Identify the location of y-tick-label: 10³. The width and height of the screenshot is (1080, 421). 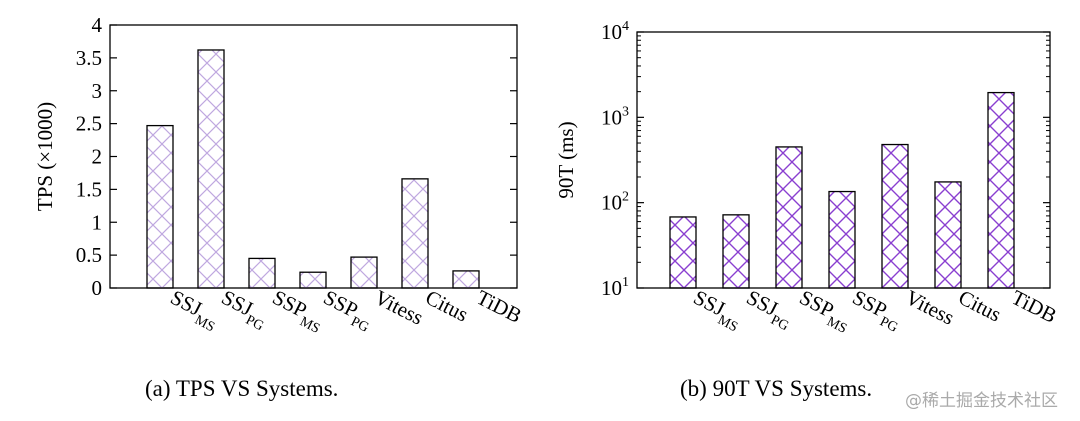
(615, 116).